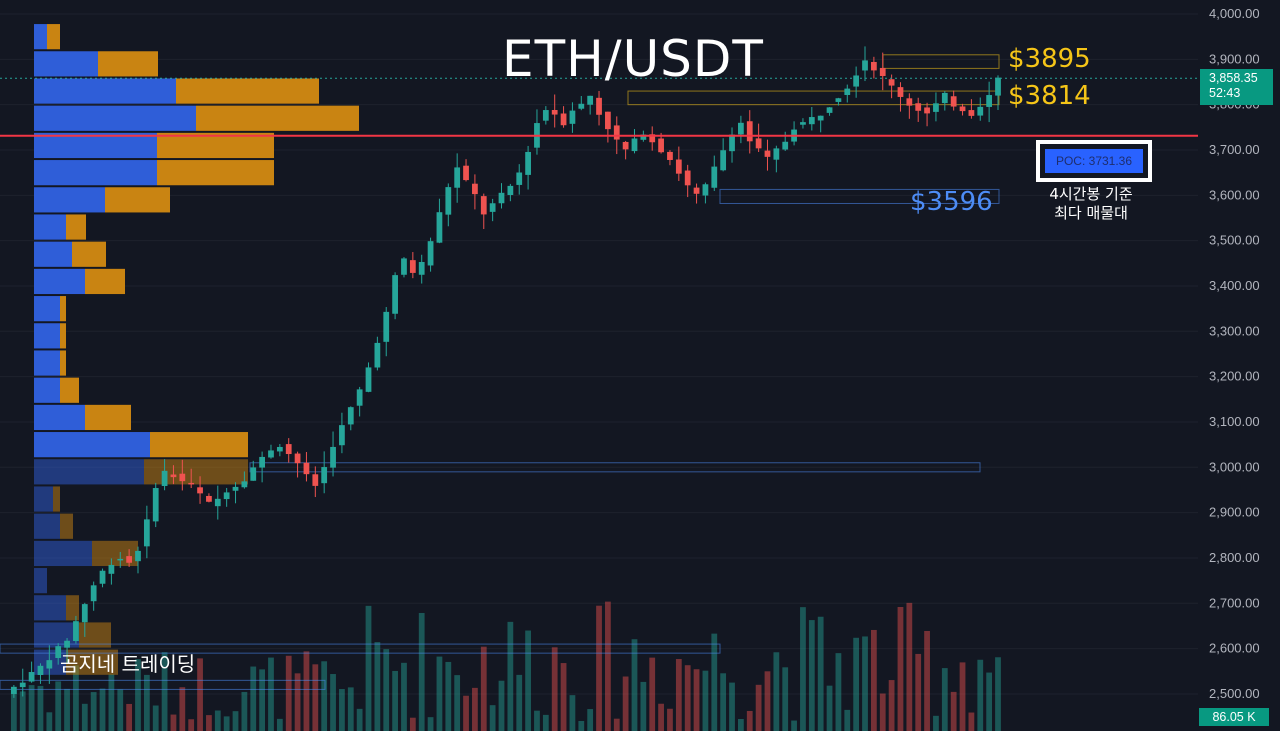 The image size is (1280, 731). I want to click on volume-tag: 86.05 K, so click(1234, 717).